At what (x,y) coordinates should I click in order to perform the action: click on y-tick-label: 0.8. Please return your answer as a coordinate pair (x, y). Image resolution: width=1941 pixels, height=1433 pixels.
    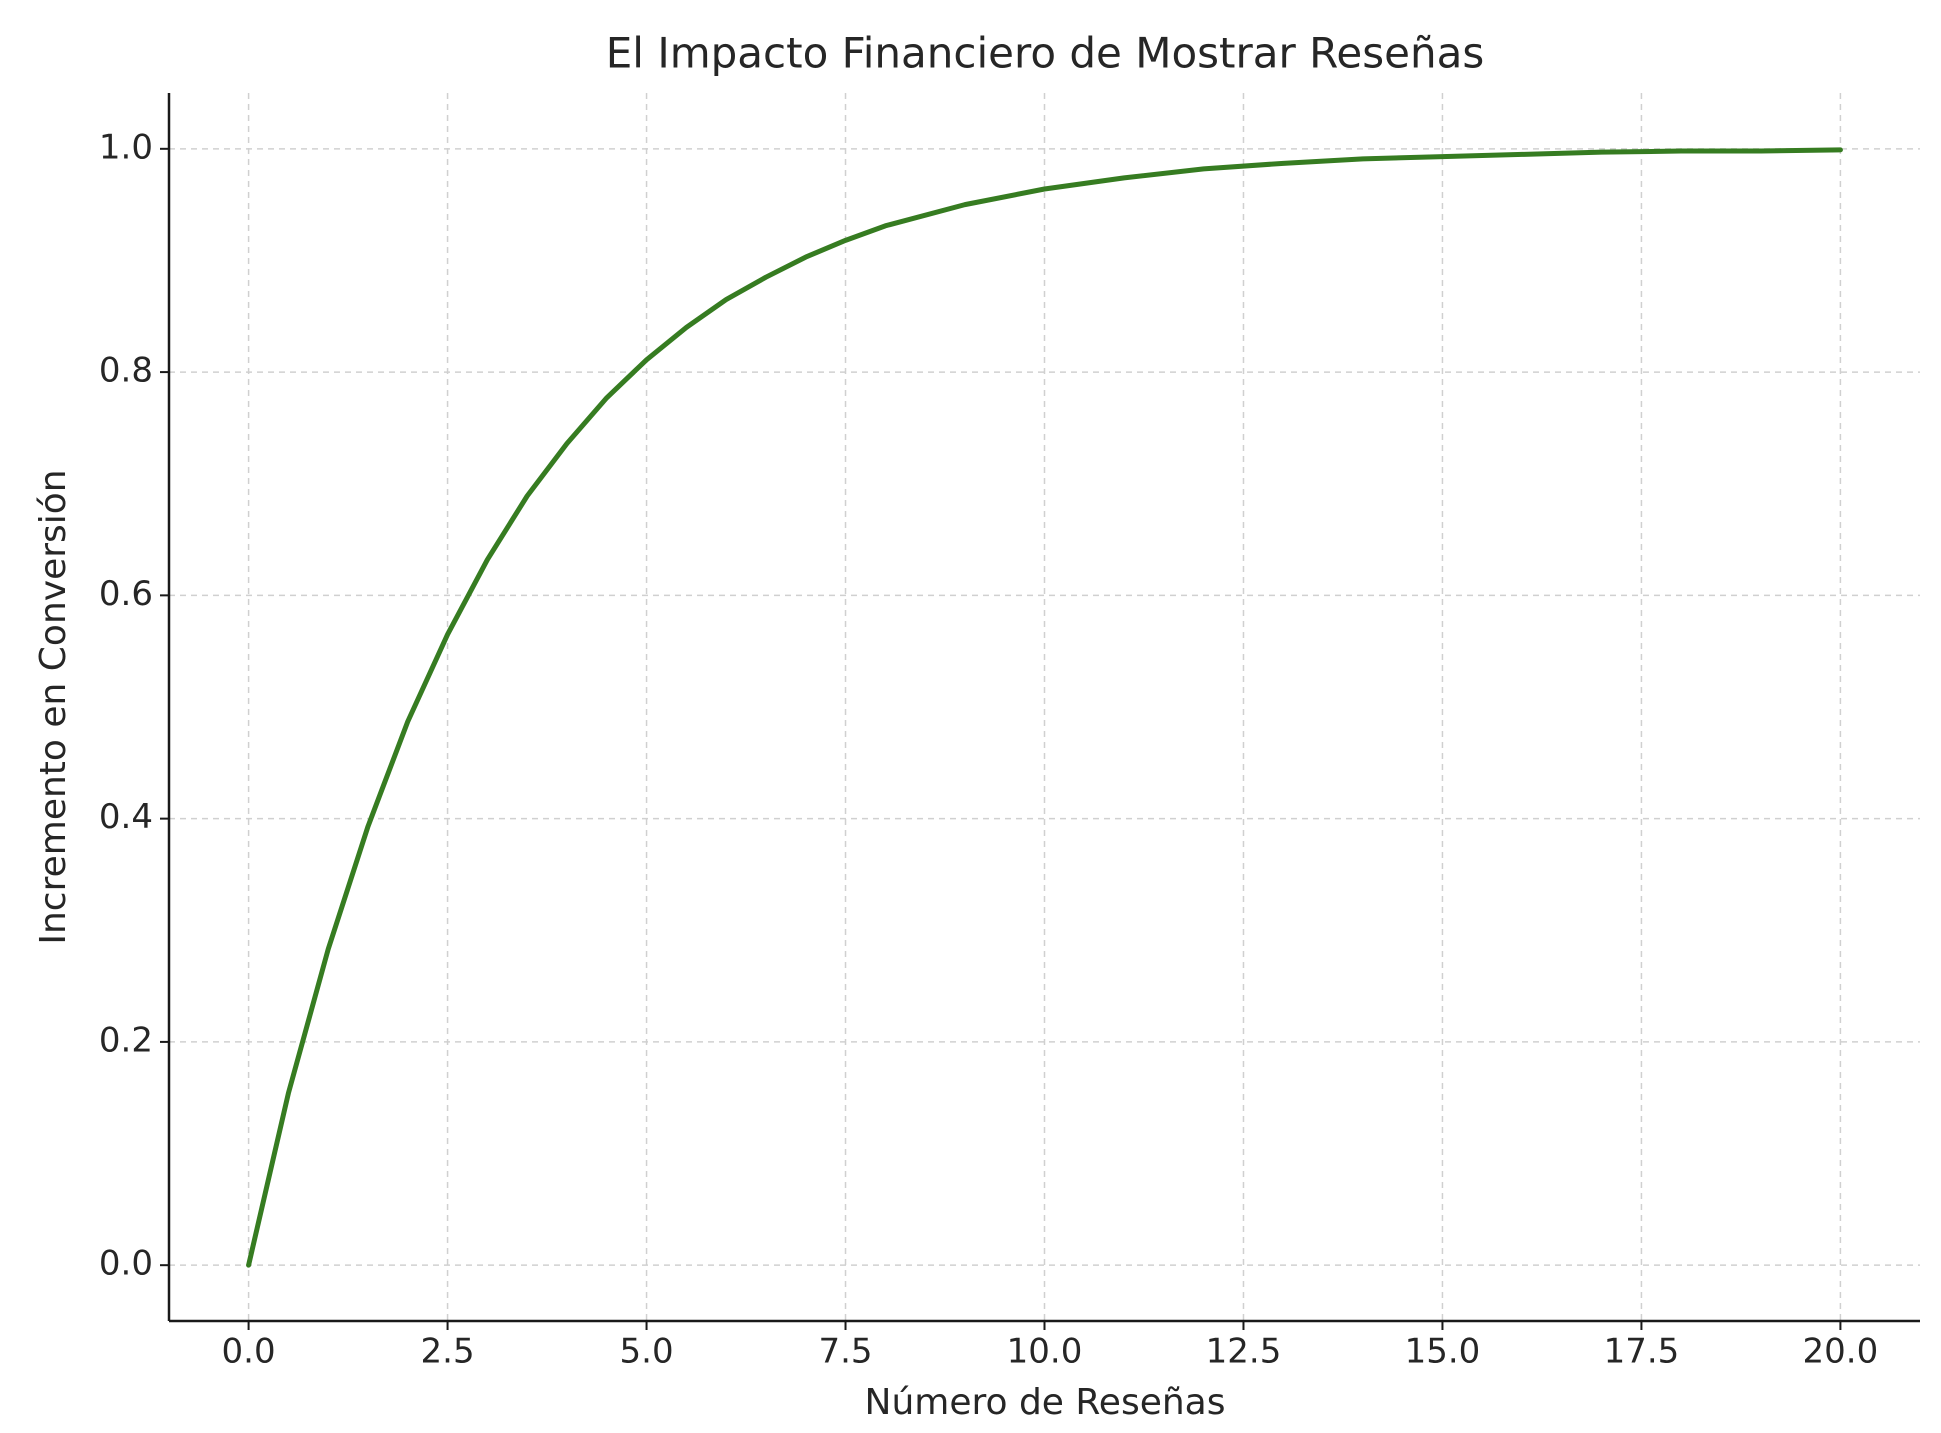
    Looking at the image, I should click on (126, 371).